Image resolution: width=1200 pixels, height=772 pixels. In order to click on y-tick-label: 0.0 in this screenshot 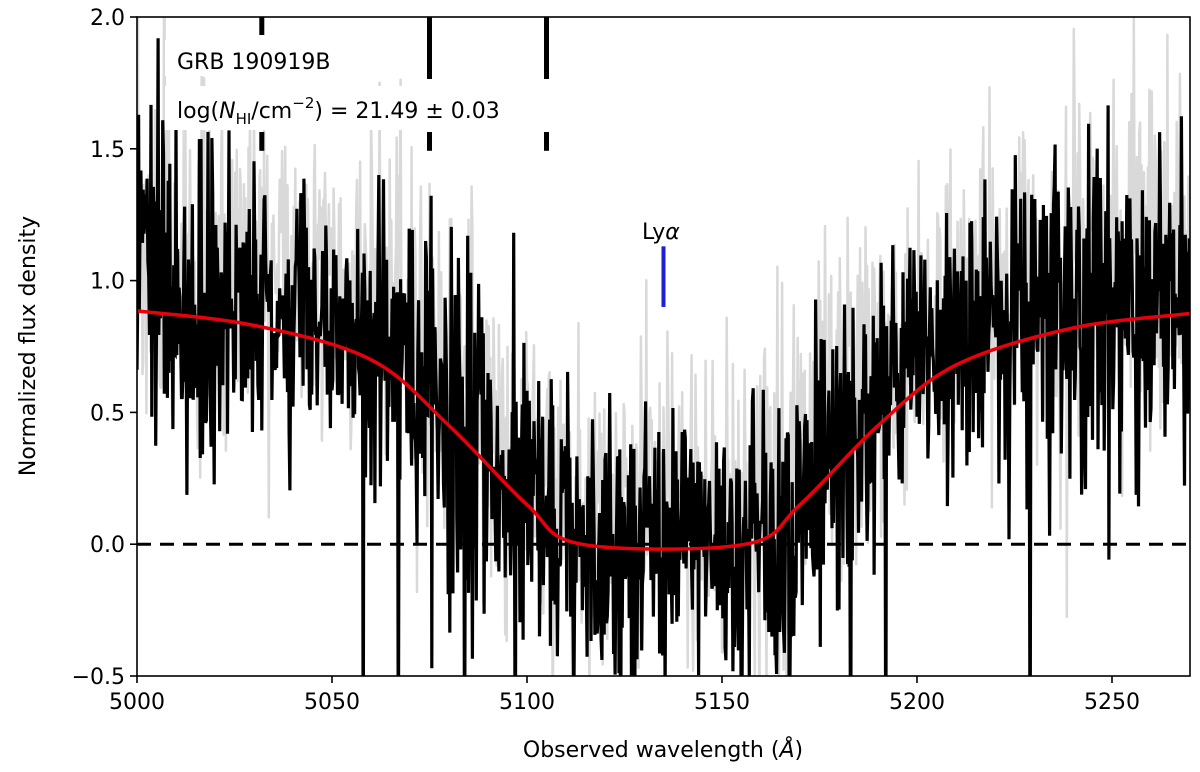, I will do `click(107, 545)`.